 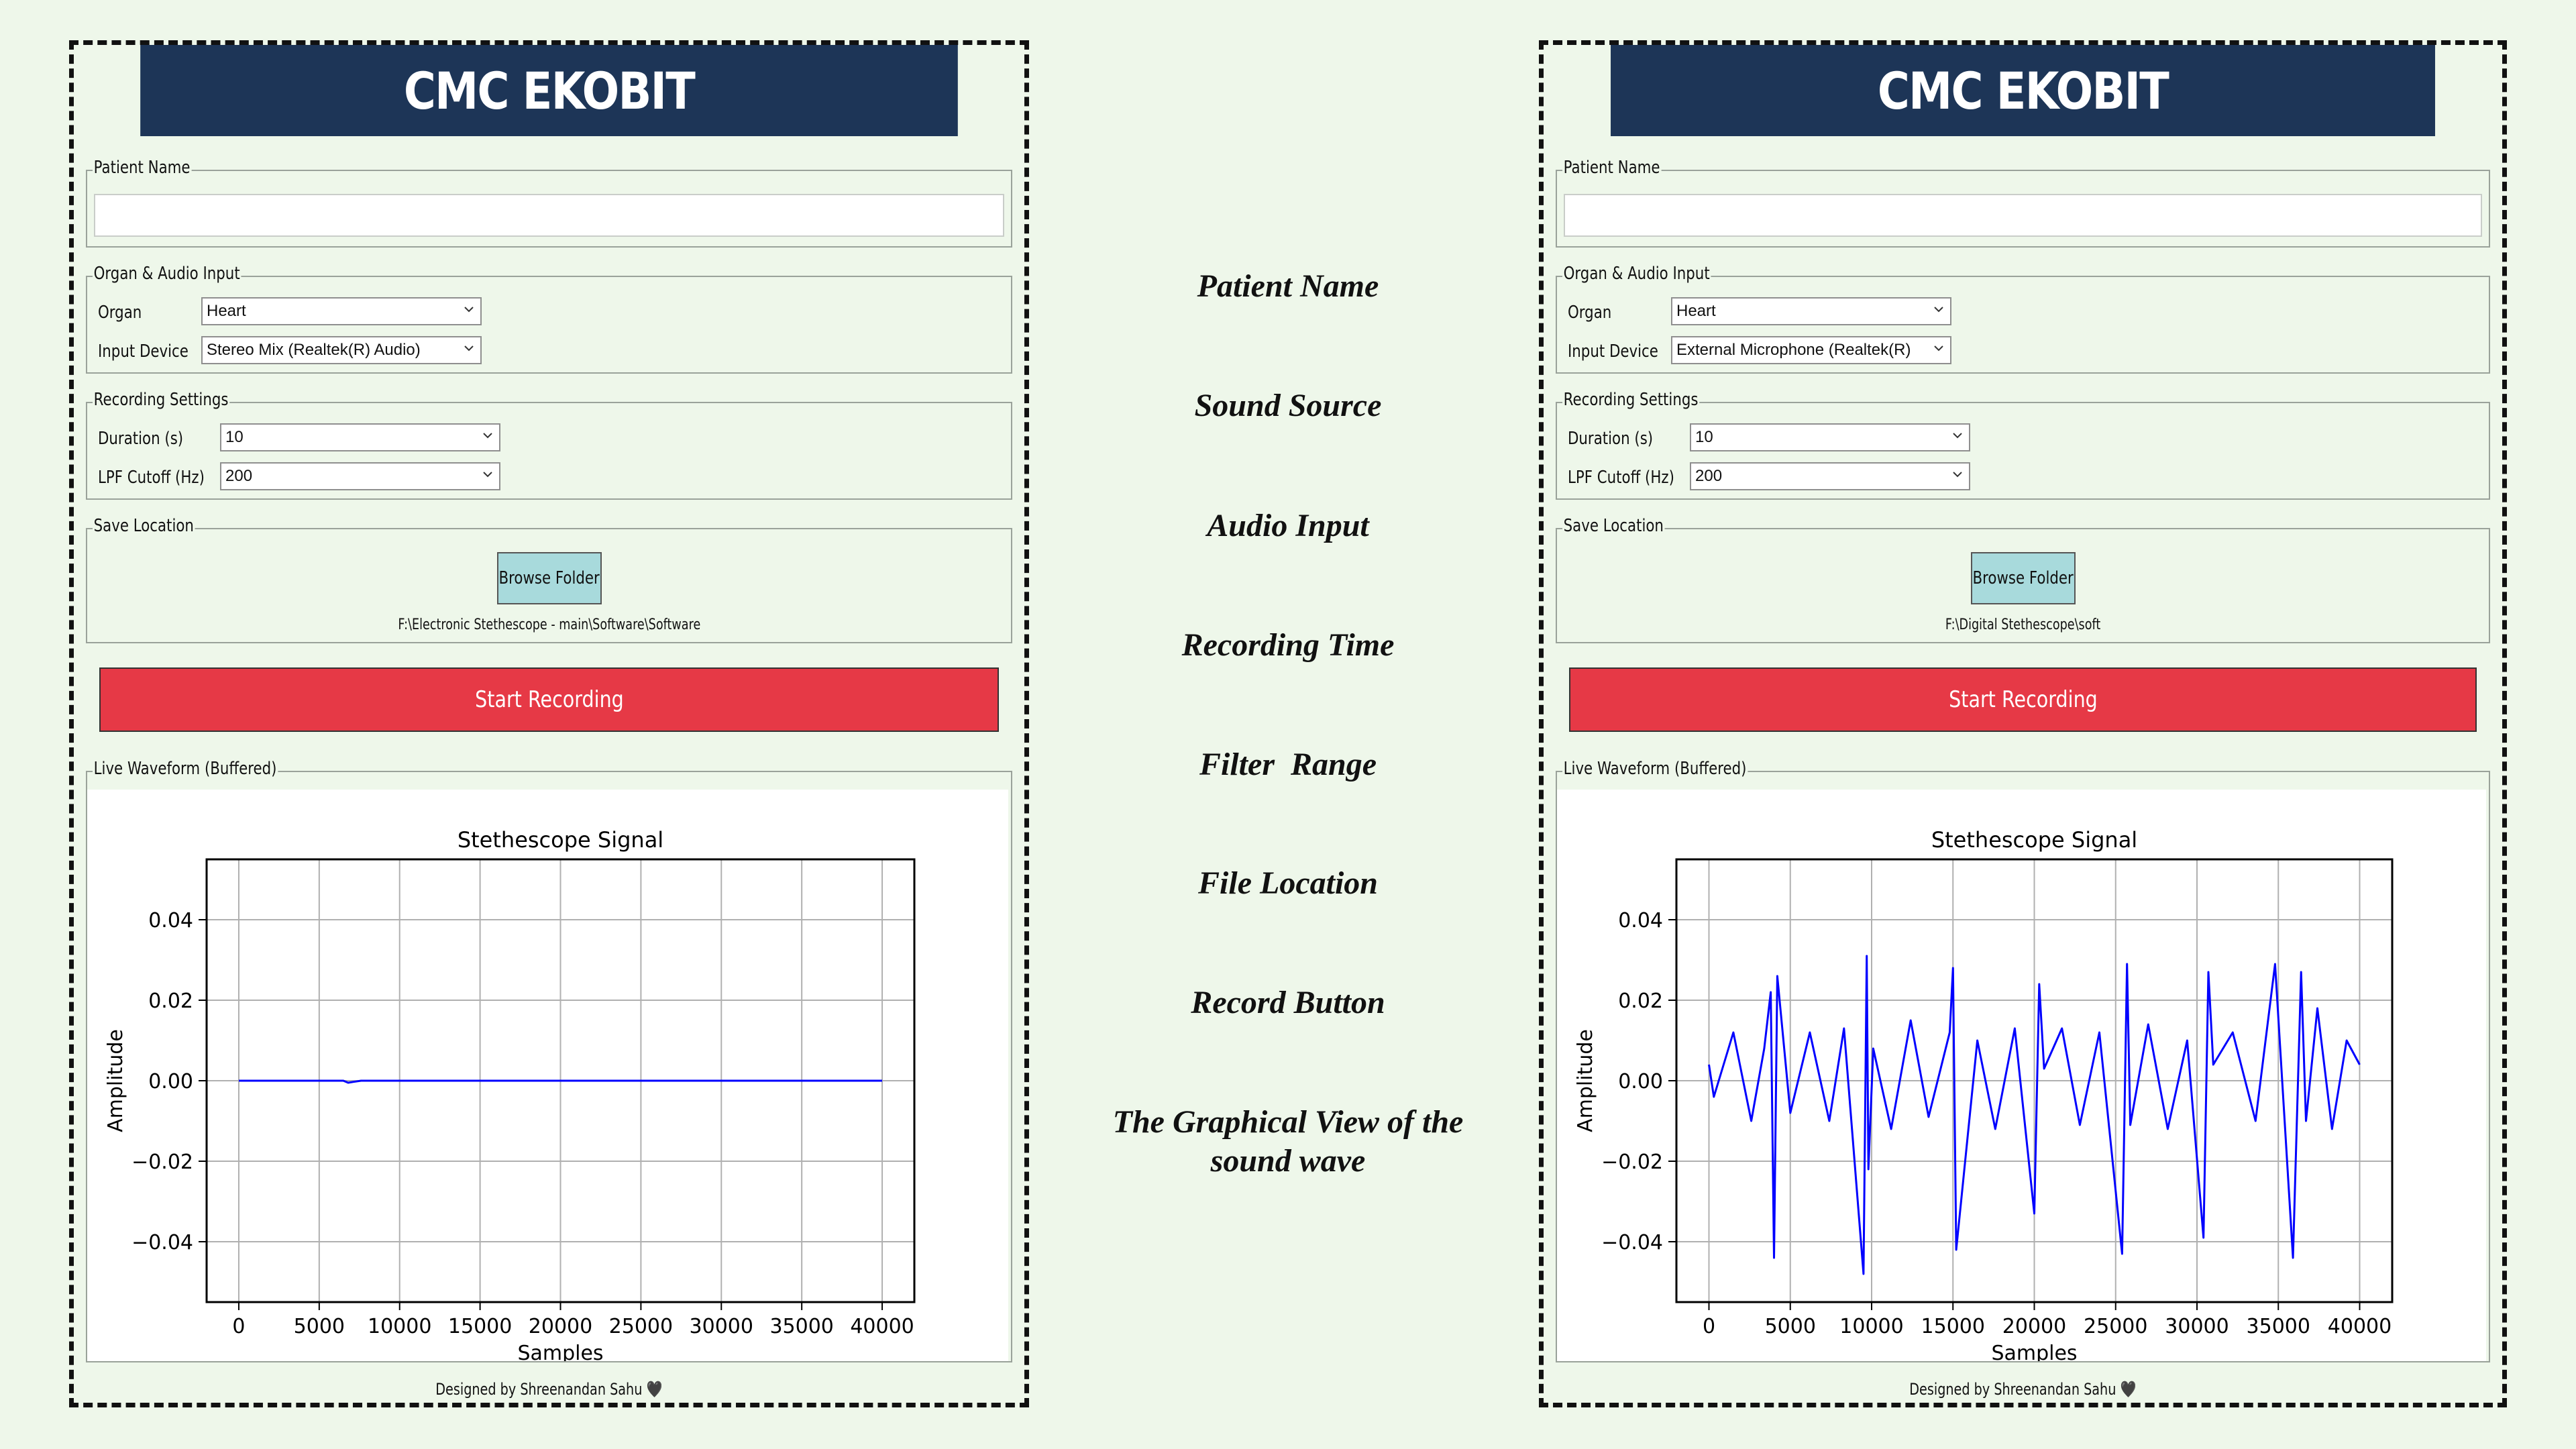 I want to click on annotation-patient-name: Patient Name, so click(x=1288, y=286).